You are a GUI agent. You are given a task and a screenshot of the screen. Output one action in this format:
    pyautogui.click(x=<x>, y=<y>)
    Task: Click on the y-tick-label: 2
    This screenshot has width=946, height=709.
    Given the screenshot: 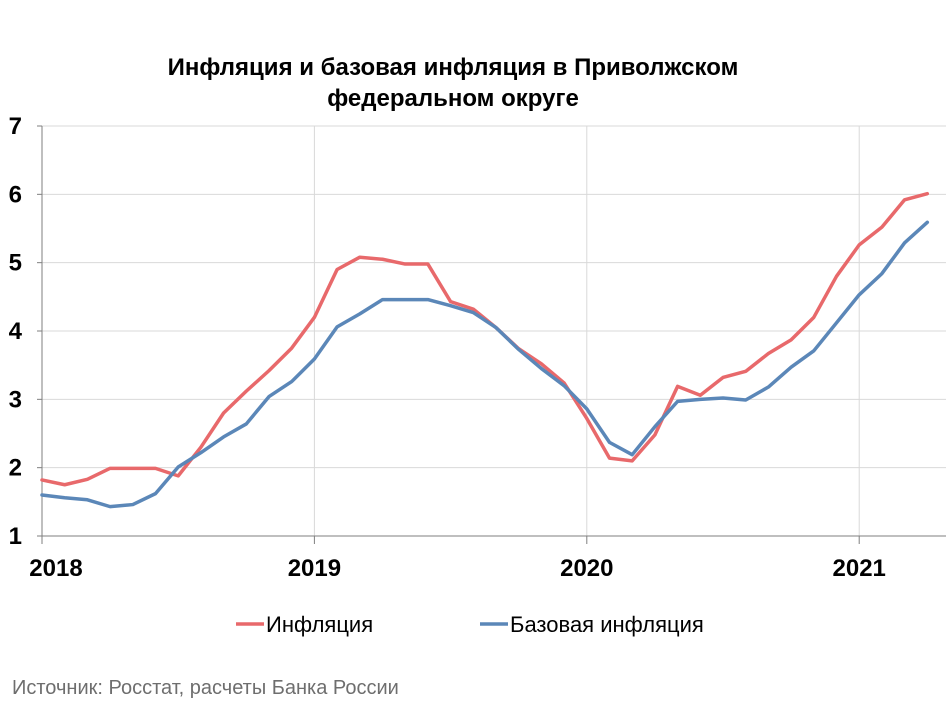 What is the action you would take?
    pyautogui.click(x=15, y=468)
    